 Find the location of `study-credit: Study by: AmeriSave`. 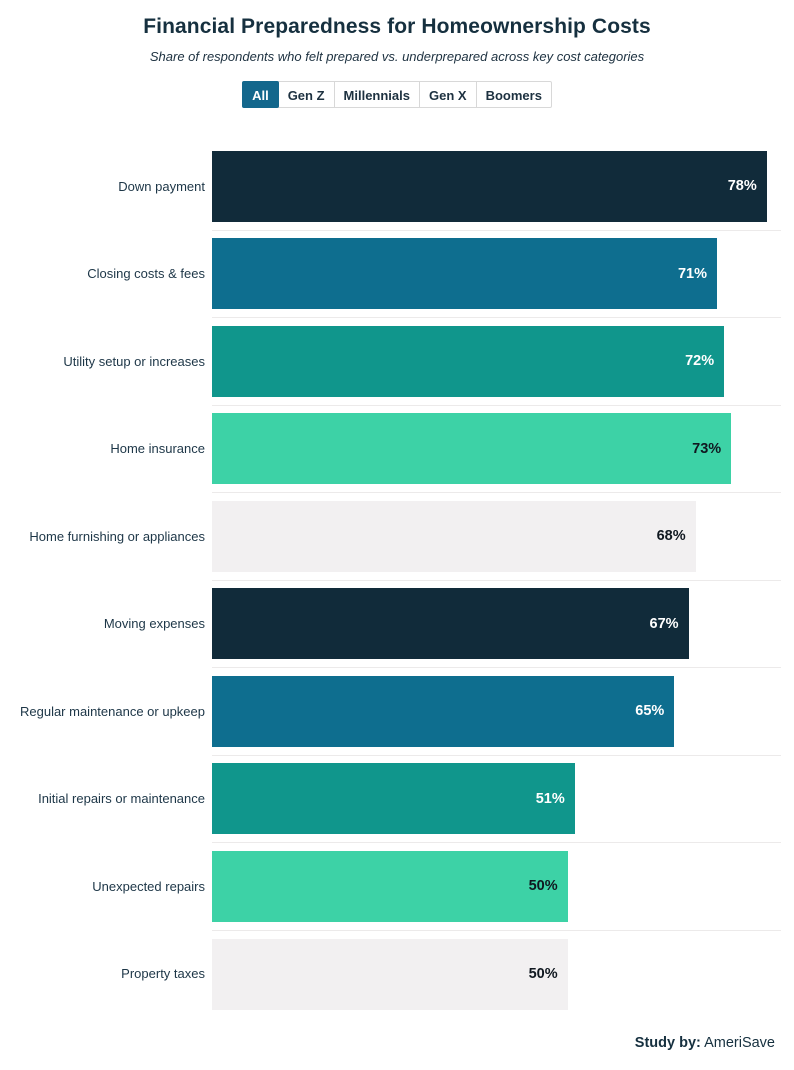

study-credit: Study by: AmeriSave is located at coordinates (705, 1043).